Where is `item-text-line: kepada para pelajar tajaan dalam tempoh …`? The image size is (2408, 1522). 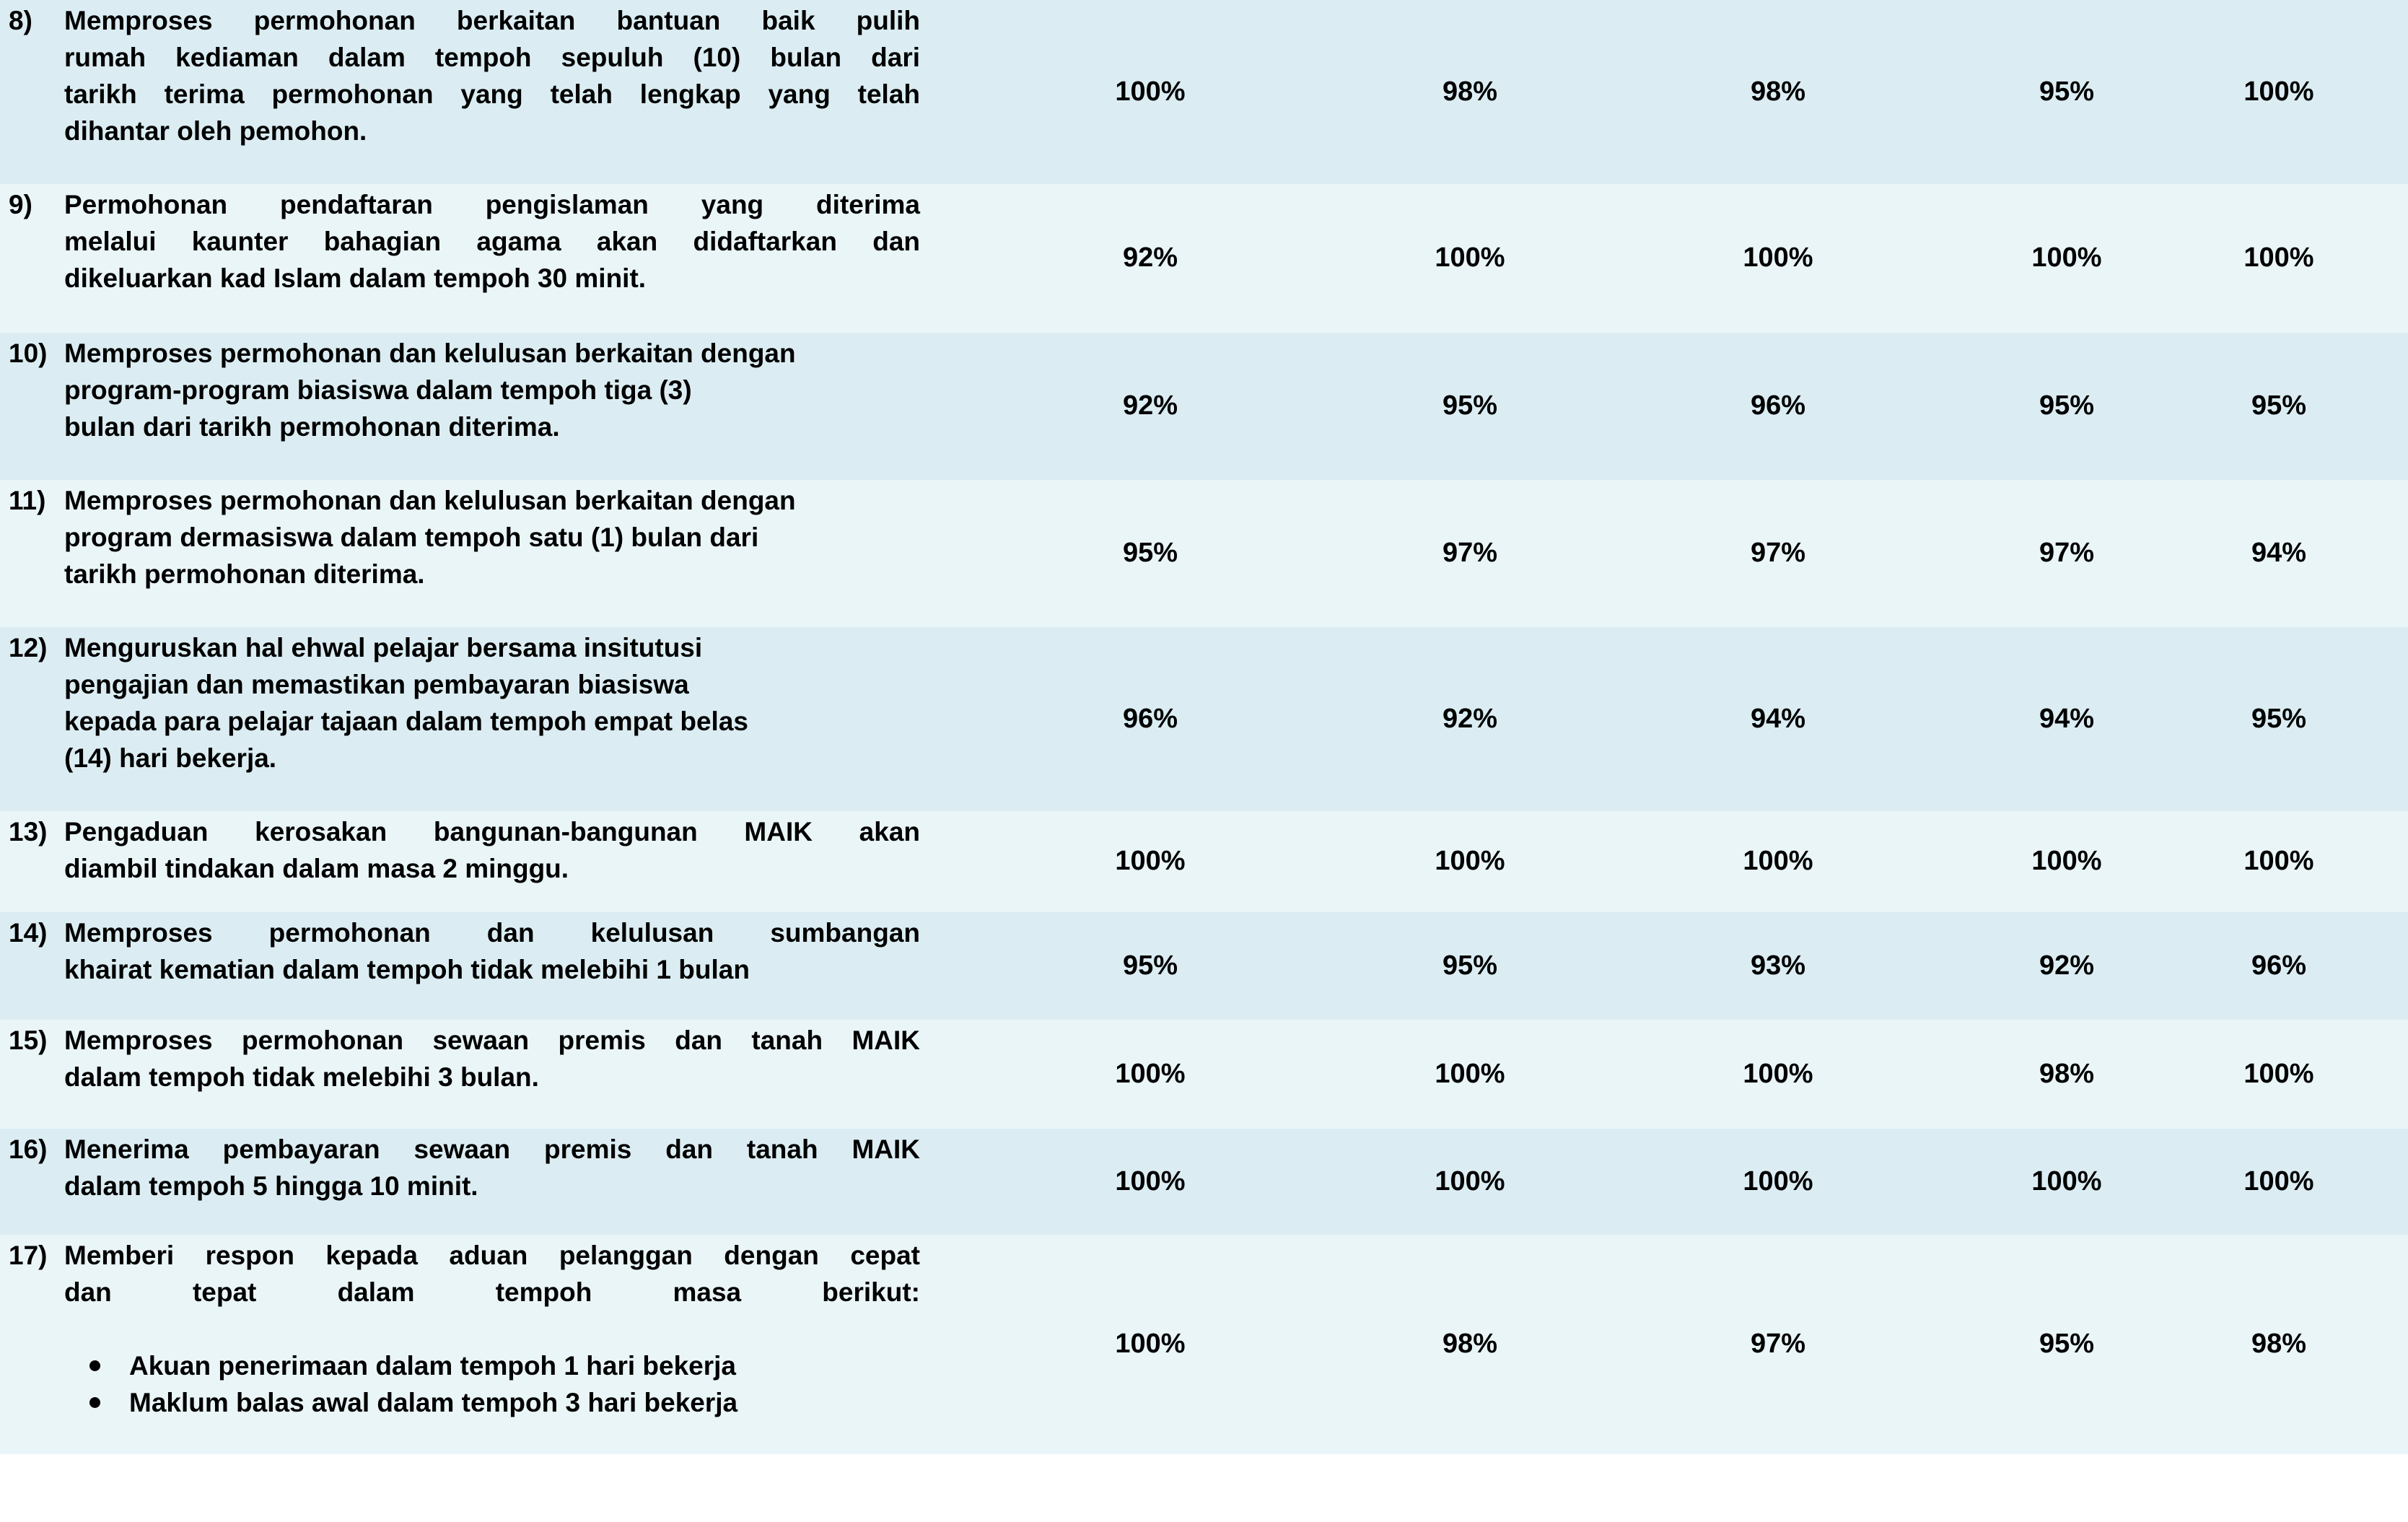 item-text-line: kepada para pelajar tajaan dalam tempoh … is located at coordinates (406, 722).